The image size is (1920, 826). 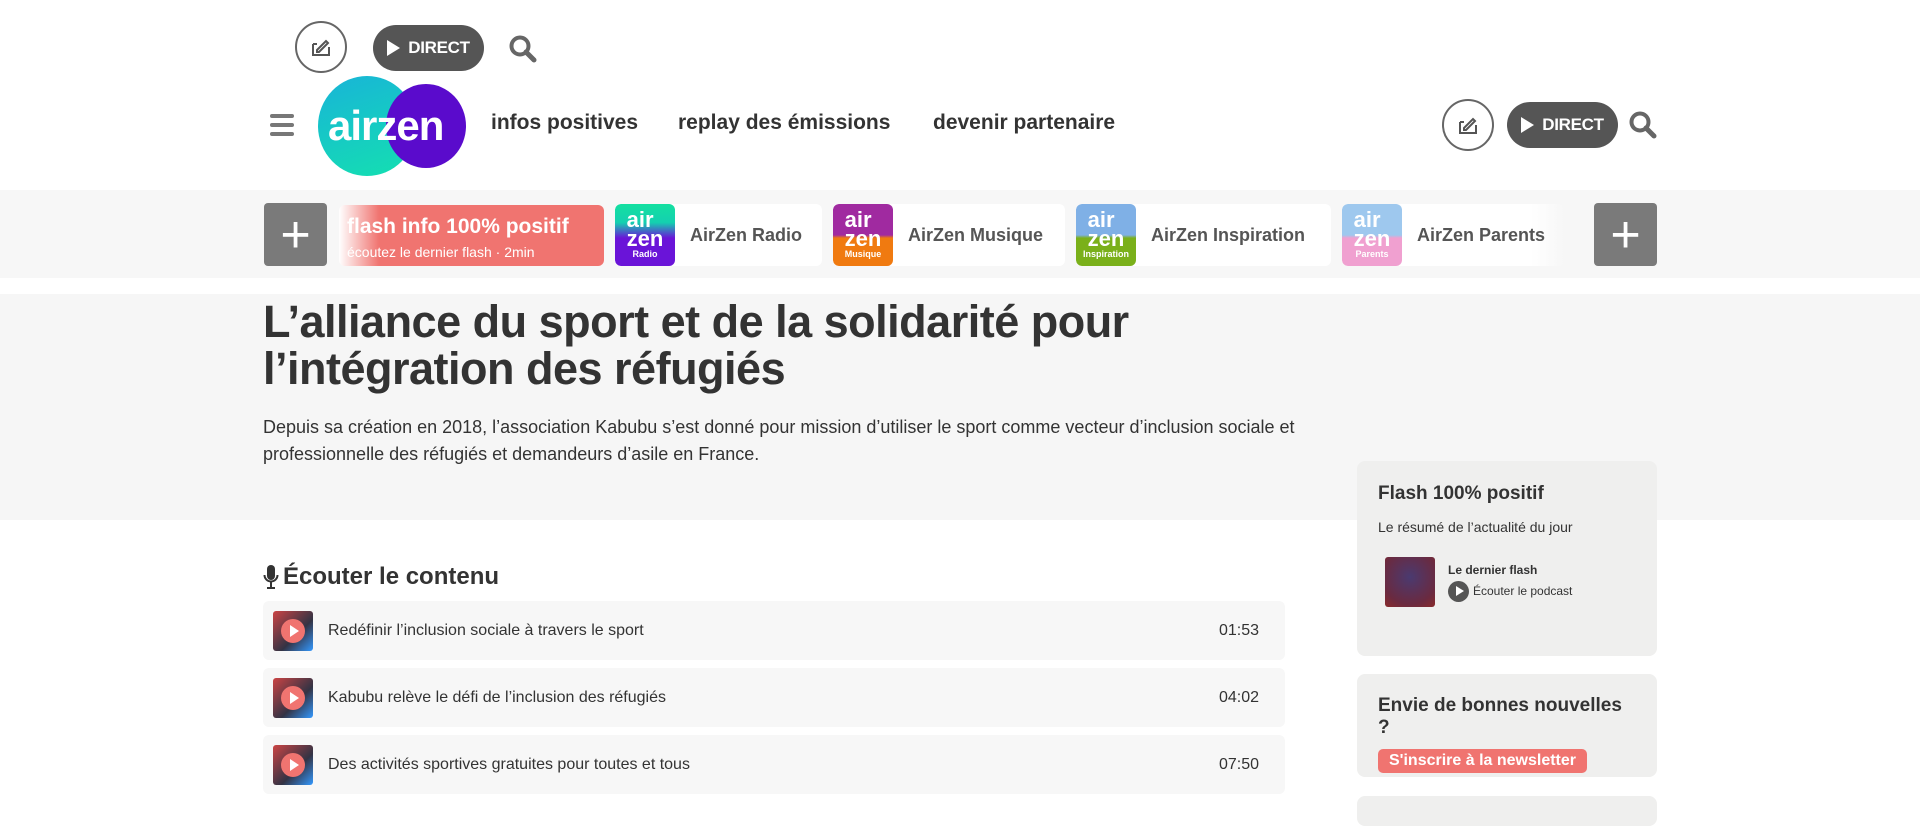 I want to click on microphone-icon, so click(x=271, y=577).